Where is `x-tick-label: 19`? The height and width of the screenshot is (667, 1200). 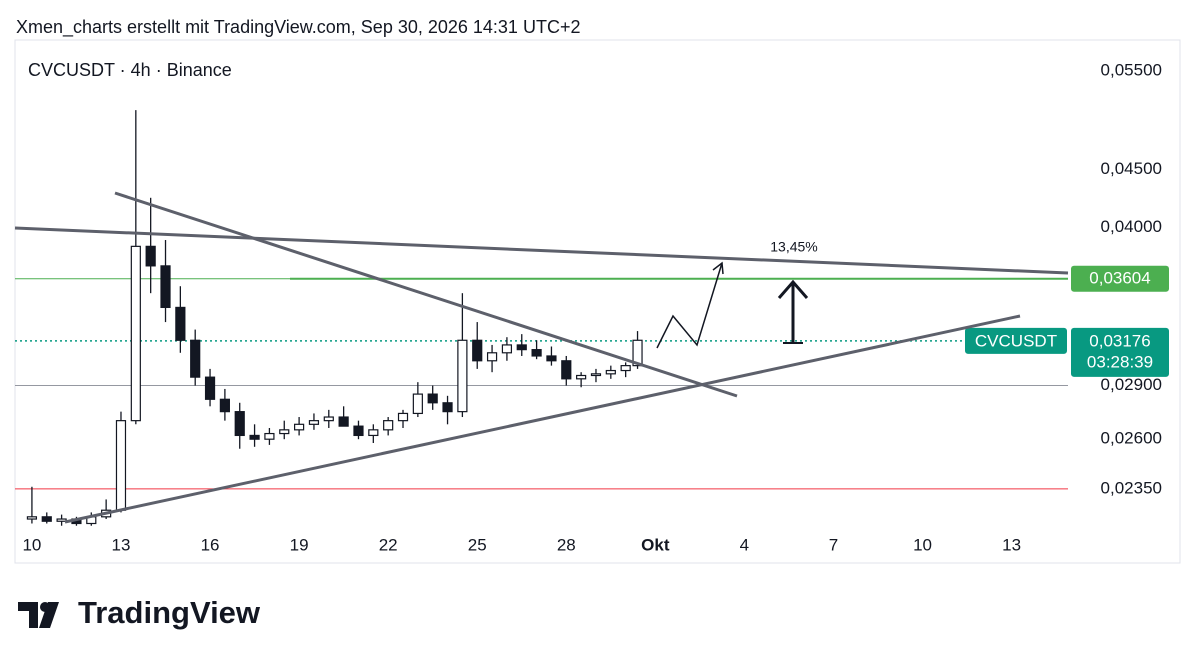 x-tick-label: 19 is located at coordinates (299, 544).